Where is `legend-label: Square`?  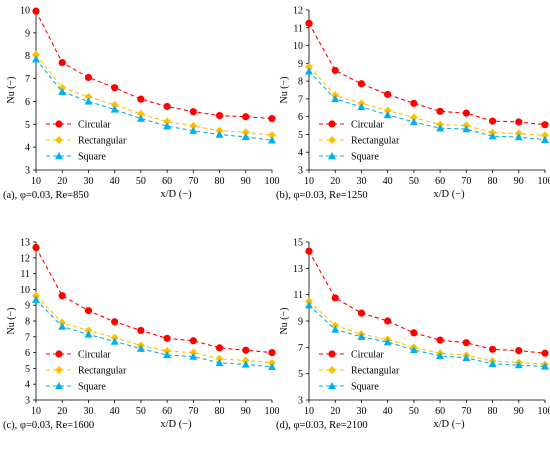
legend-label: Square is located at coordinates (92, 157).